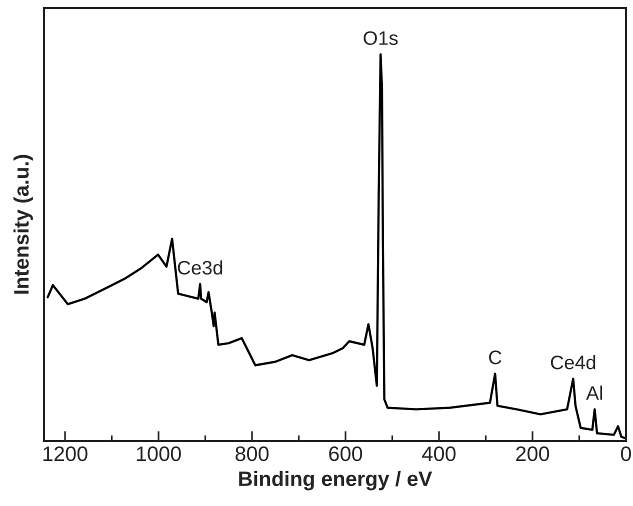  What do you see at coordinates (495, 357) in the screenshot?
I see `annotation: C` at bounding box center [495, 357].